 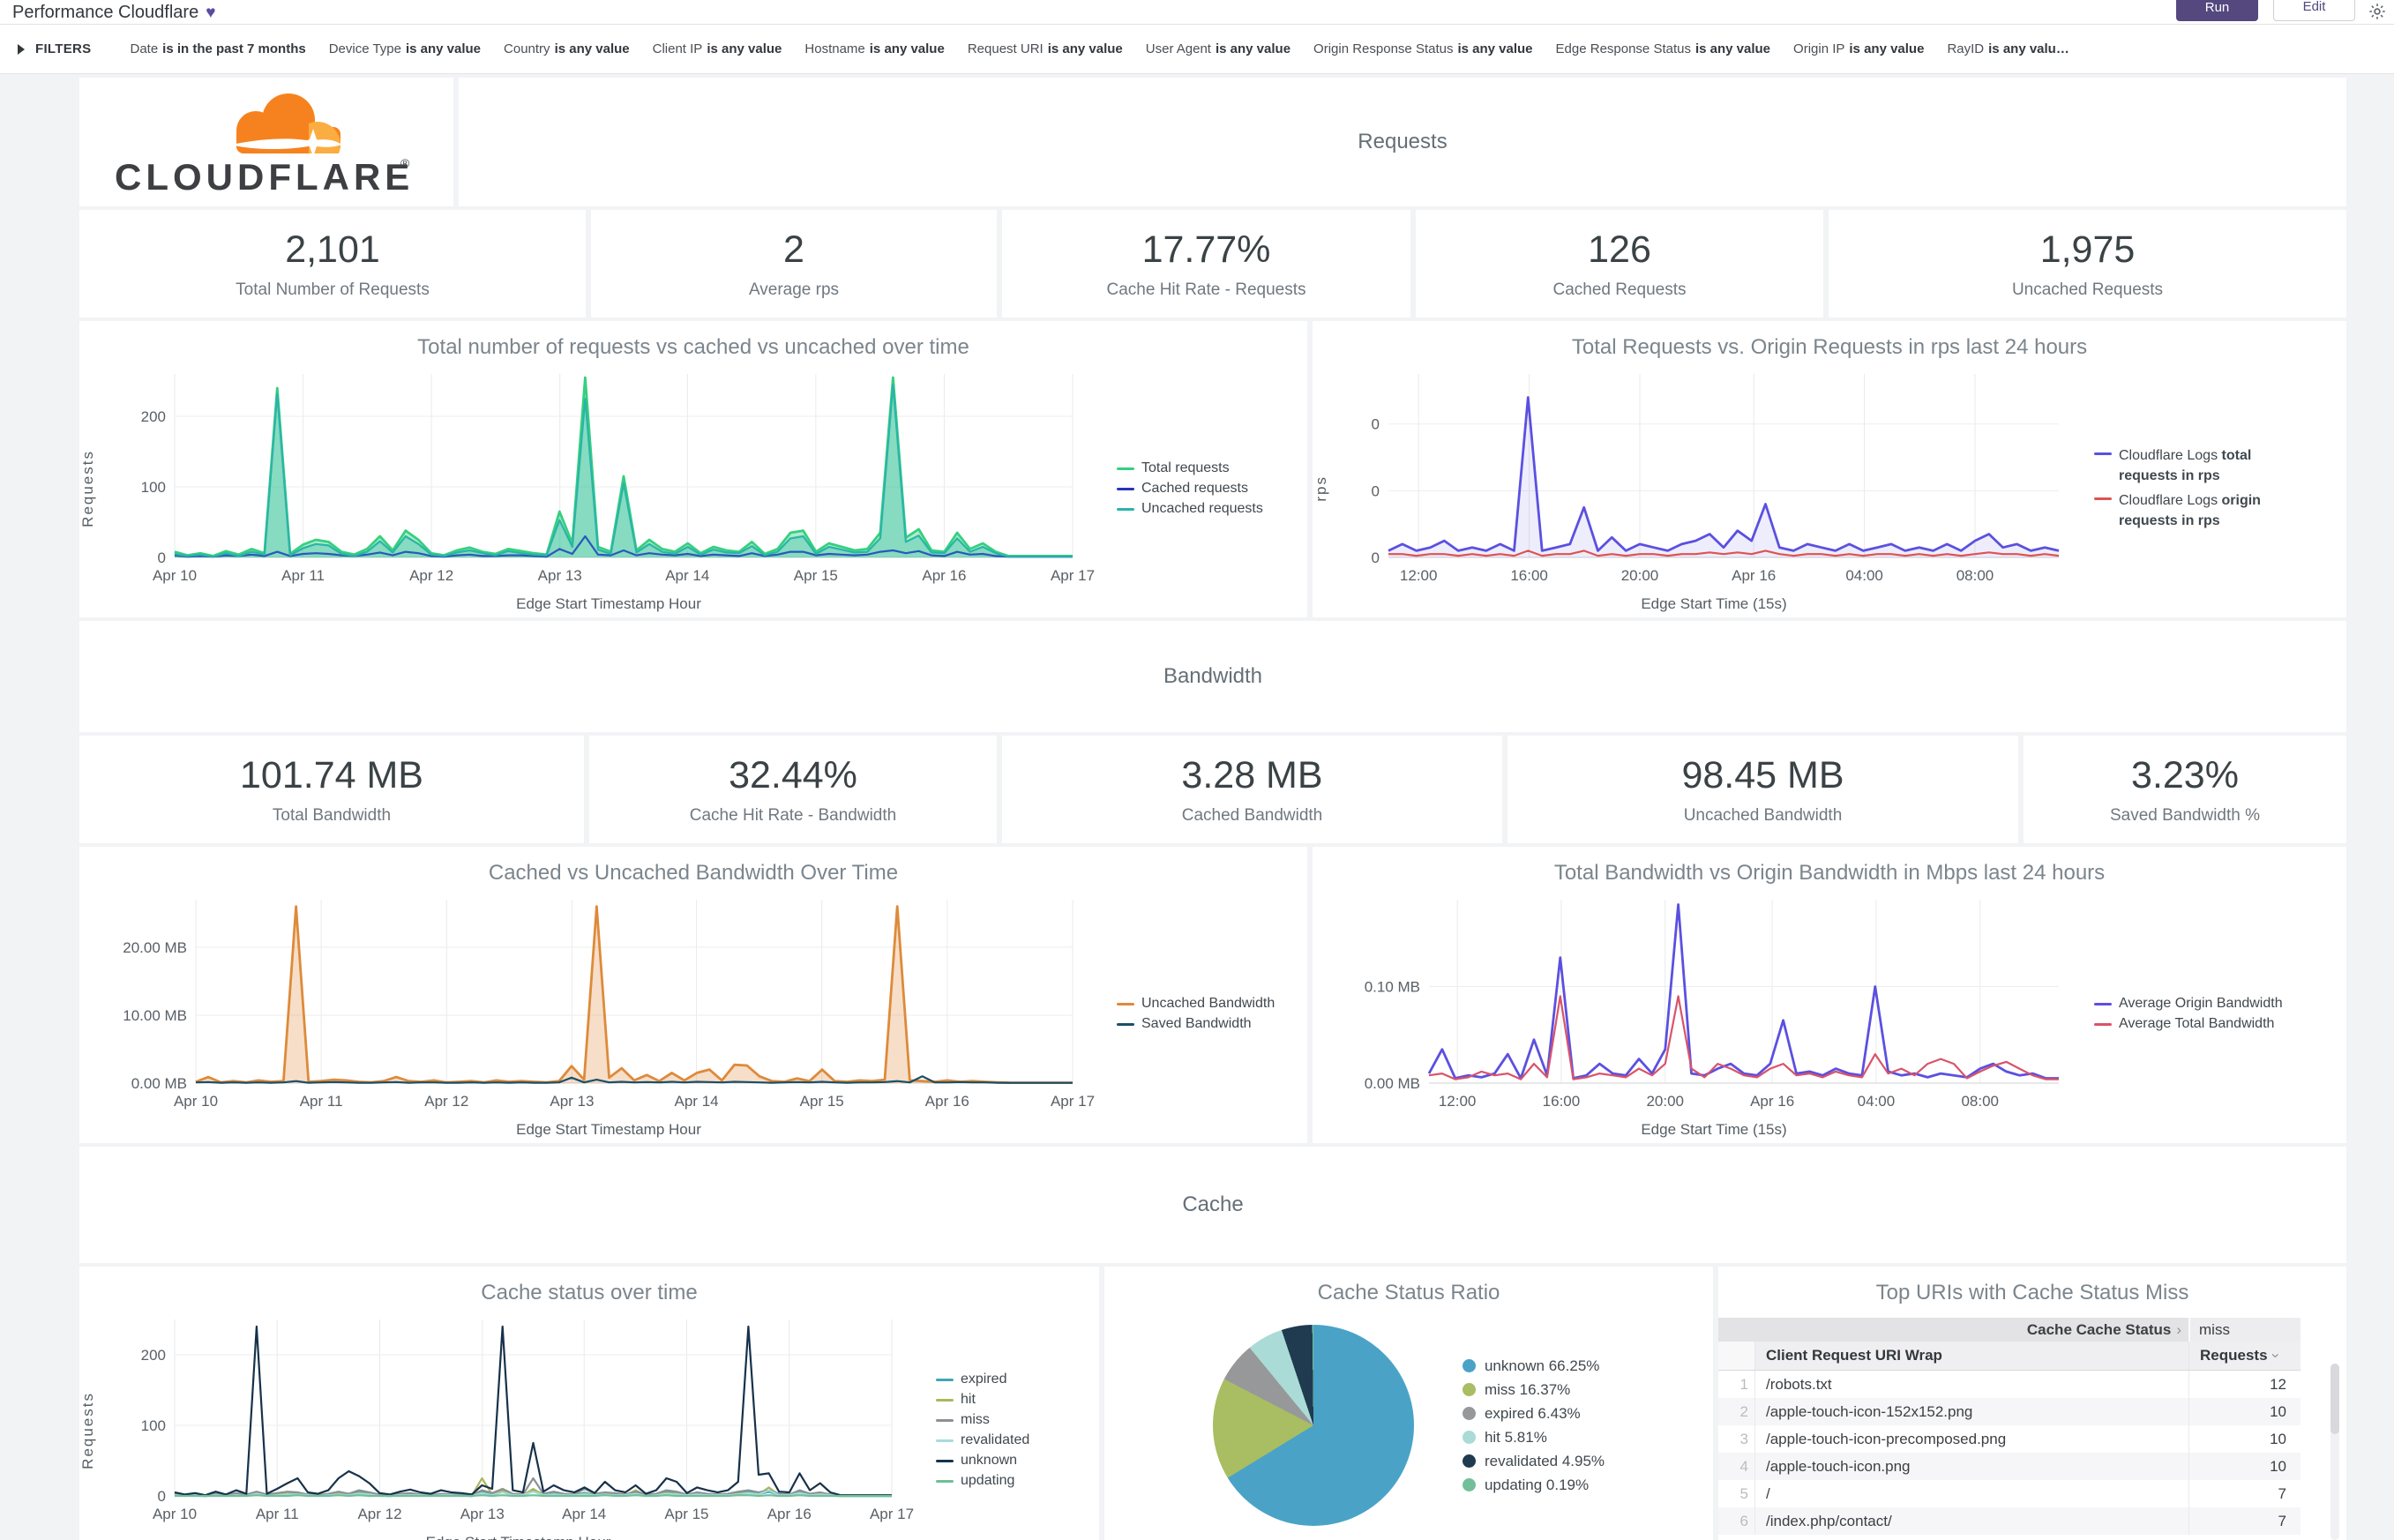 What do you see at coordinates (874, 48) in the screenshot?
I see `filter-item: Hostname is any value` at bounding box center [874, 48].